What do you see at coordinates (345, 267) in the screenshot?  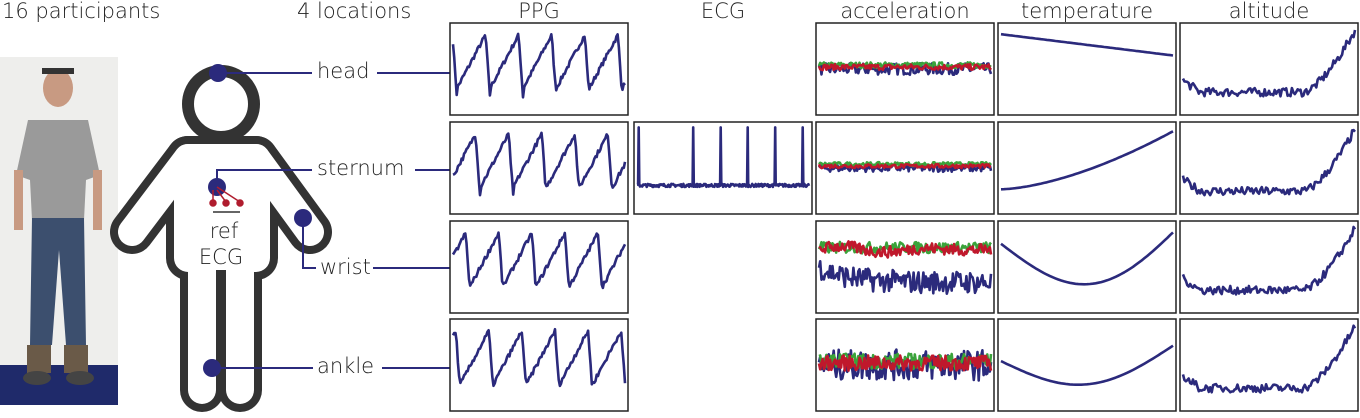 I see `location-label: wrist` at bounding box center [345, 267].